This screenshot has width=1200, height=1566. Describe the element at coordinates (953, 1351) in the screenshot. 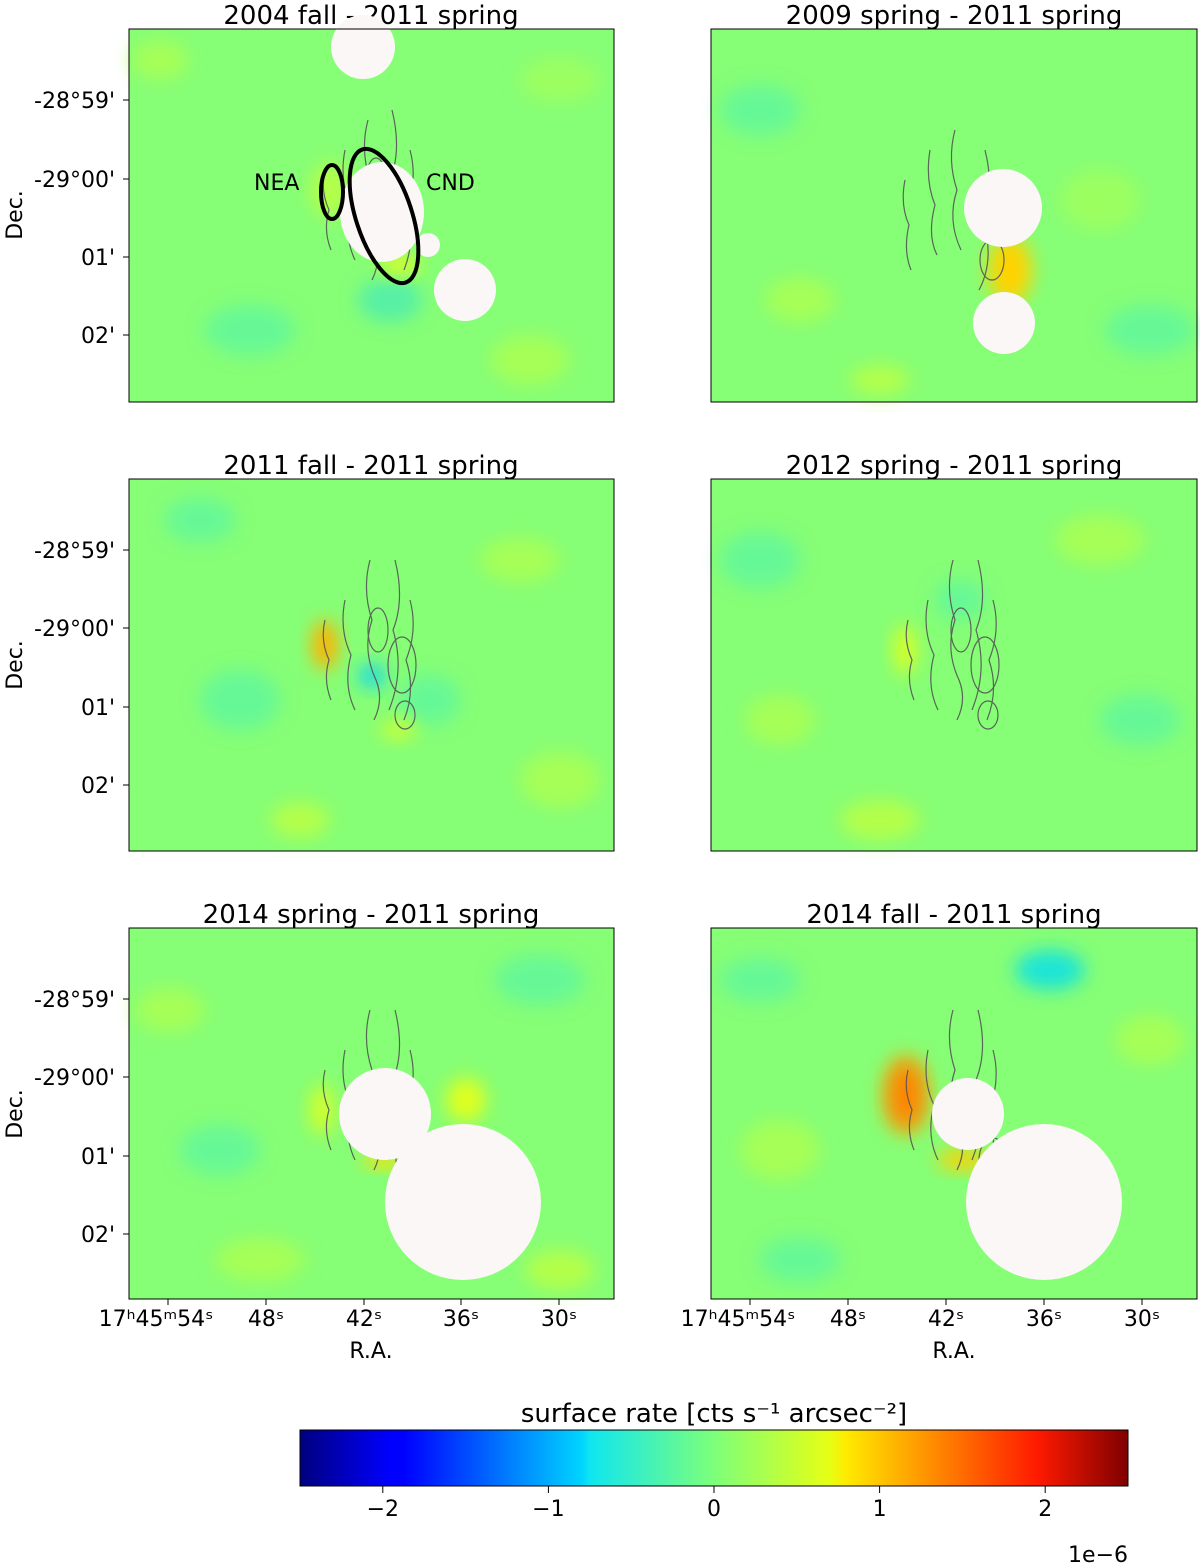

I see `panel-6-xlabel: R.A.` at that location.